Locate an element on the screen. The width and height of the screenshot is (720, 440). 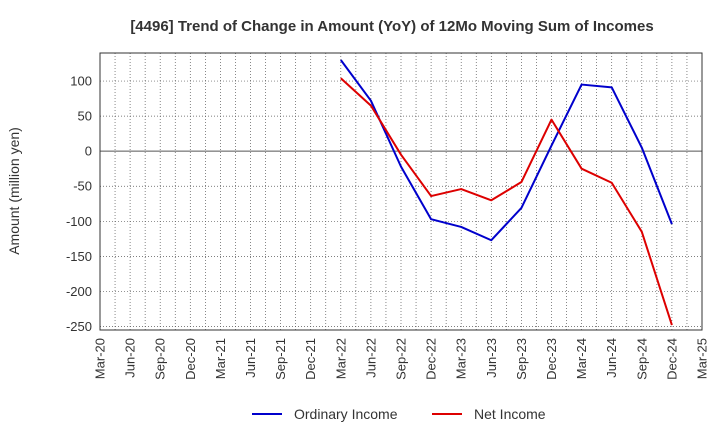
legend-label: Ordinary Income is located at coordinates (346, 414).